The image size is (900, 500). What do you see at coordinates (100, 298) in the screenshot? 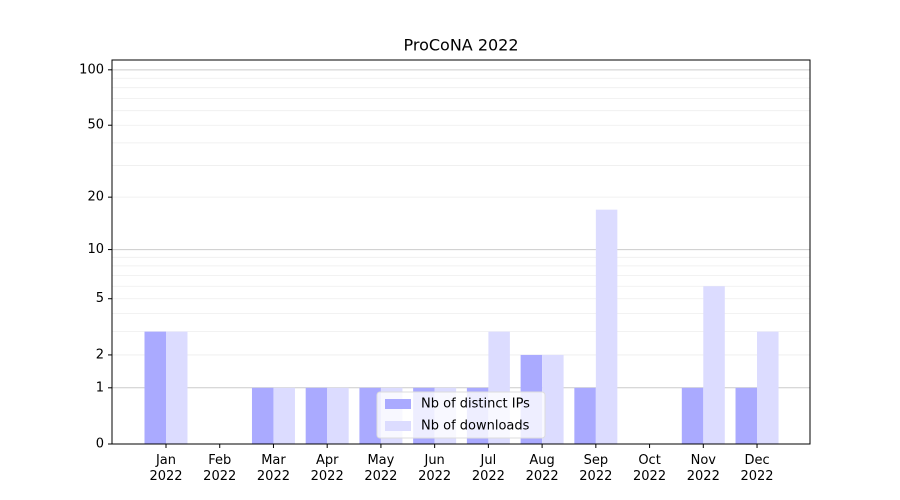
I see `y-tick-label: 5` at bounding box center [100, 298].